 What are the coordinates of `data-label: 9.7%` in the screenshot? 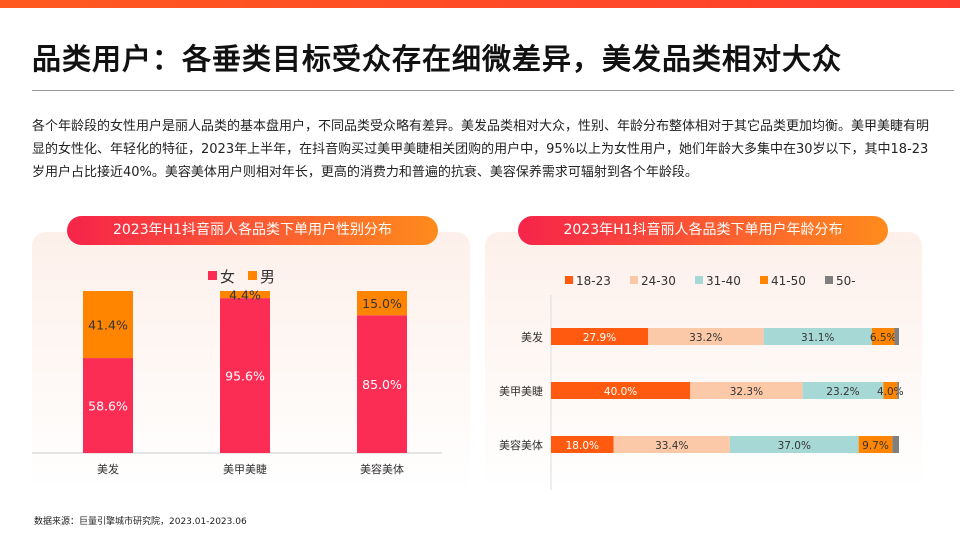 It's located at (875, 446).